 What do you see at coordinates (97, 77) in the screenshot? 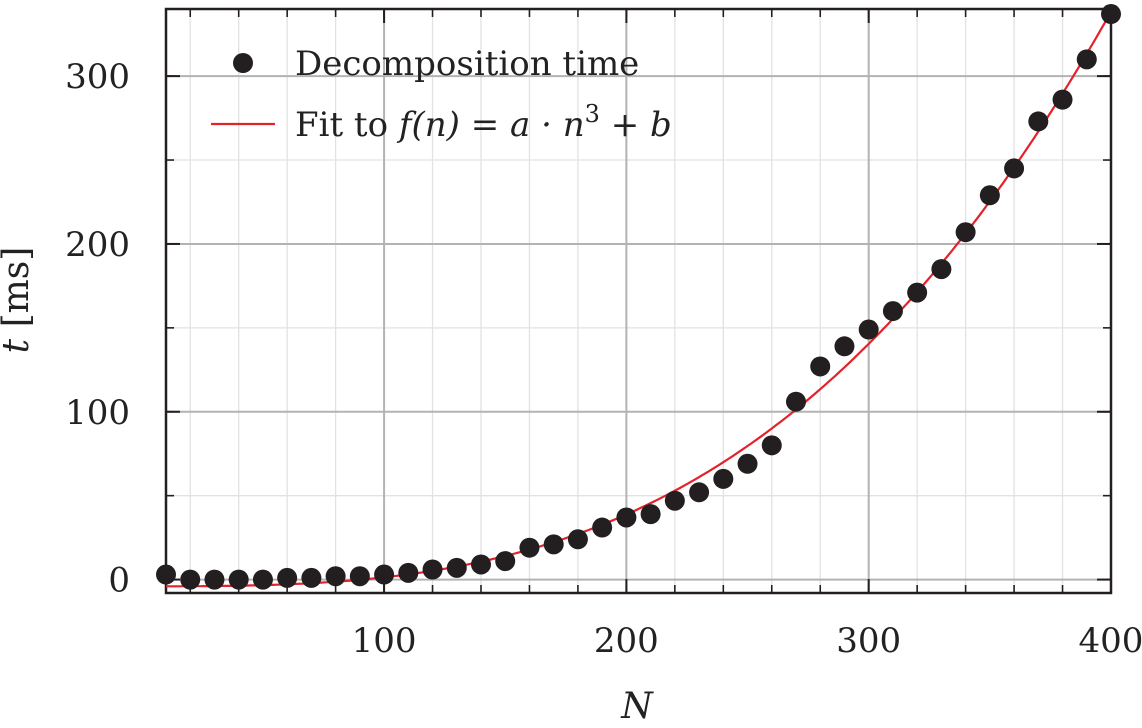
I see `y-tick-label: 300` at bounding box center [97, 77].